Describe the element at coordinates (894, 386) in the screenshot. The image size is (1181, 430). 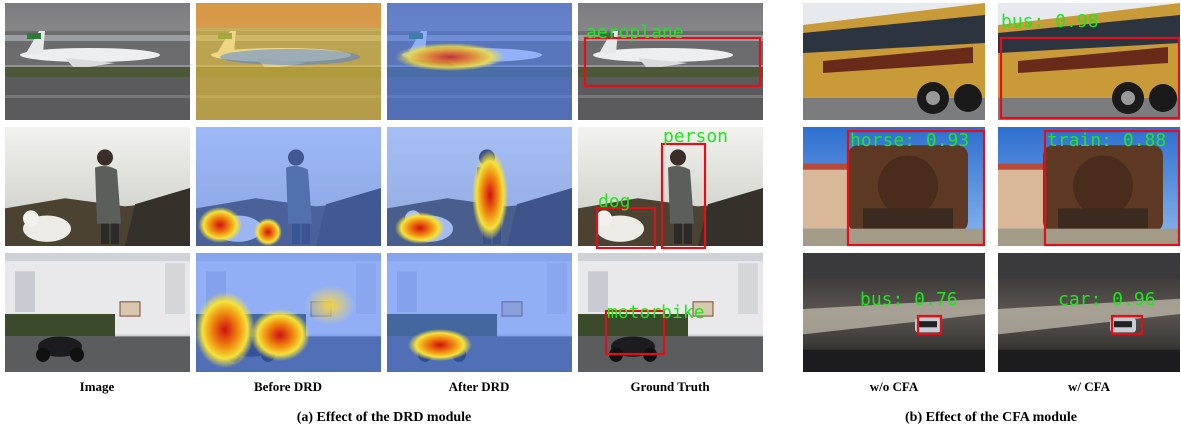
I see `column-label: w/o CFA` at that location.